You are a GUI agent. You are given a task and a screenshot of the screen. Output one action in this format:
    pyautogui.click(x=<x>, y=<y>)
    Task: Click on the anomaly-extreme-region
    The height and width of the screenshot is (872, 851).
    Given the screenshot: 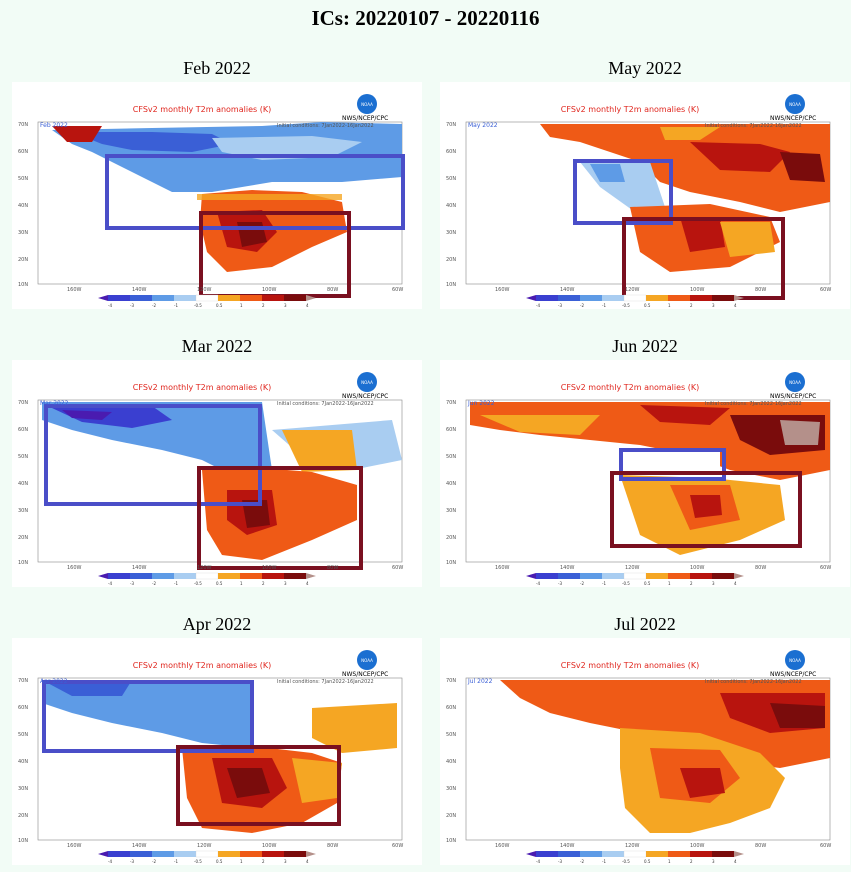 What is the action you would take?
    pyautogui.click(x=800, y=432)
    